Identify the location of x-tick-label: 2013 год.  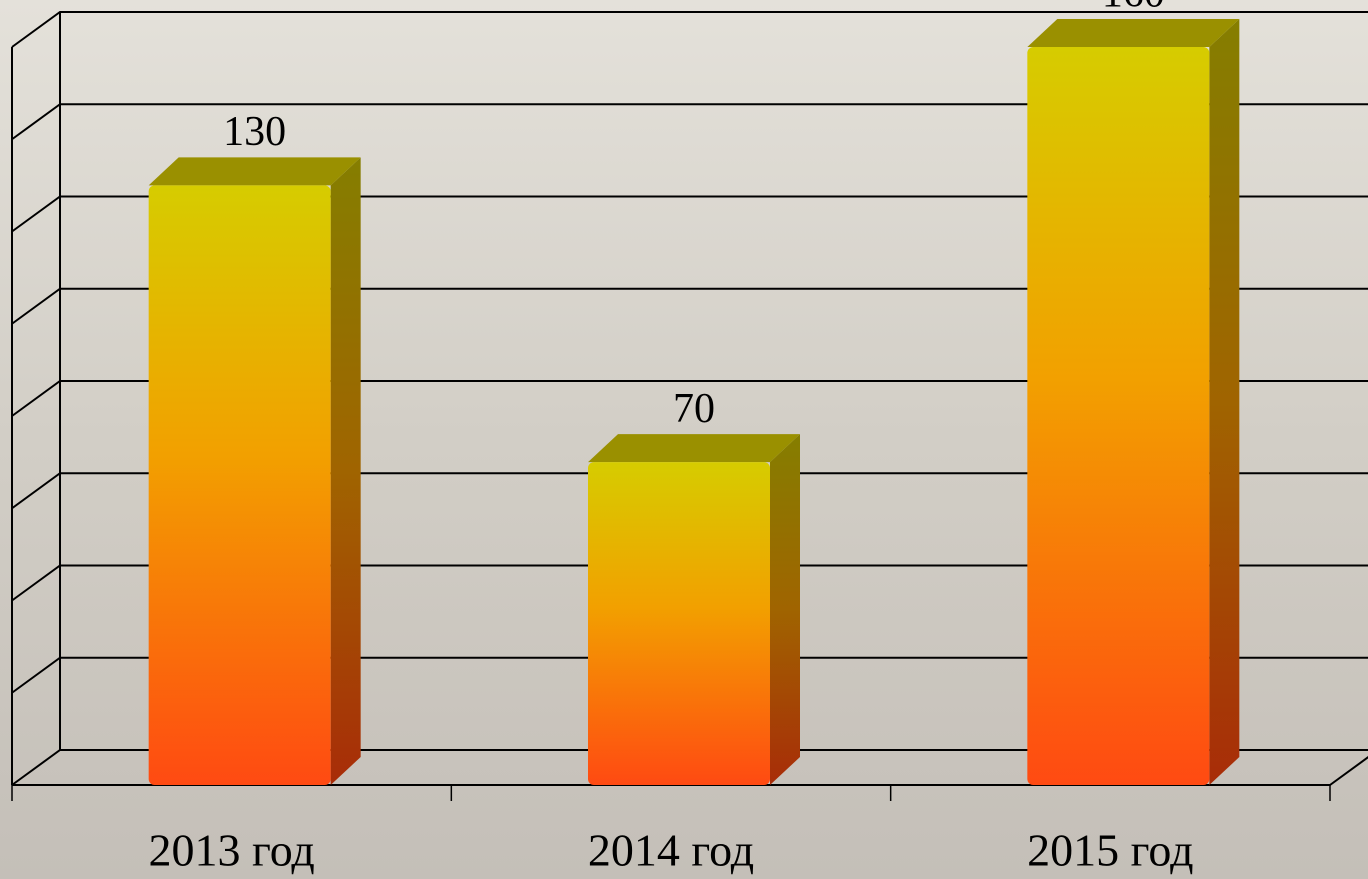
(232, 850).